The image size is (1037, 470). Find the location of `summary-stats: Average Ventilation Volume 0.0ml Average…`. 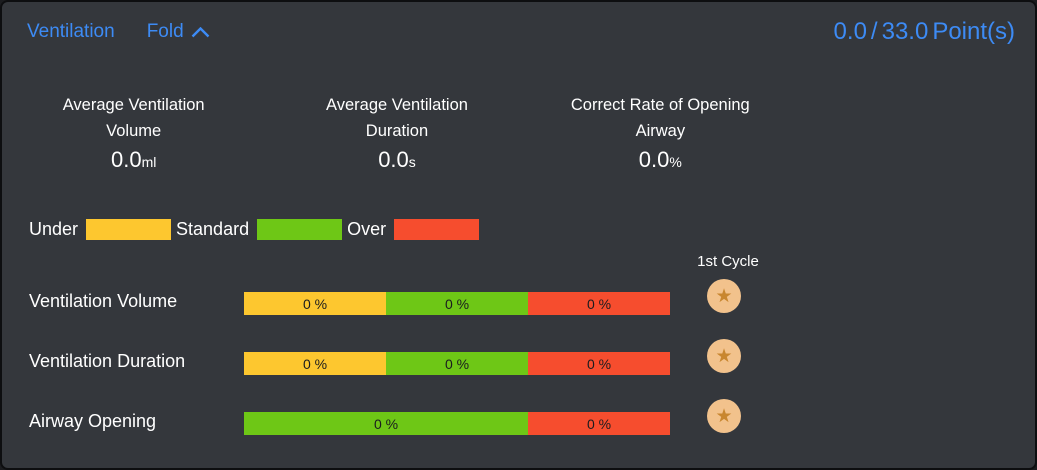

summary-stats: Average Ventilation Volume 0.0ml Average… is located at coordinates (397, 132).